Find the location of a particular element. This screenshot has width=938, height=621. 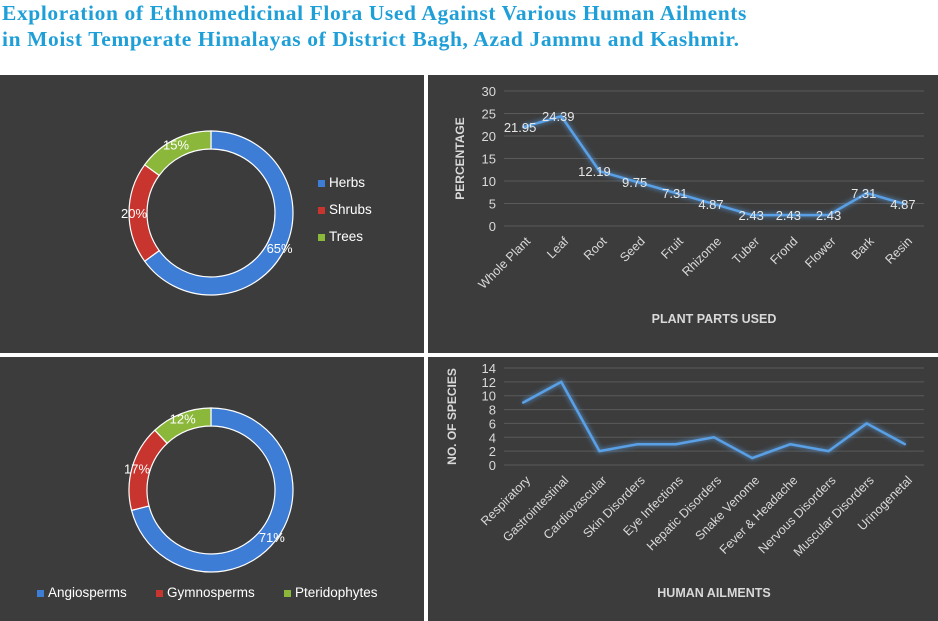

point-urinogenetal is located at coordinates (905, 444).